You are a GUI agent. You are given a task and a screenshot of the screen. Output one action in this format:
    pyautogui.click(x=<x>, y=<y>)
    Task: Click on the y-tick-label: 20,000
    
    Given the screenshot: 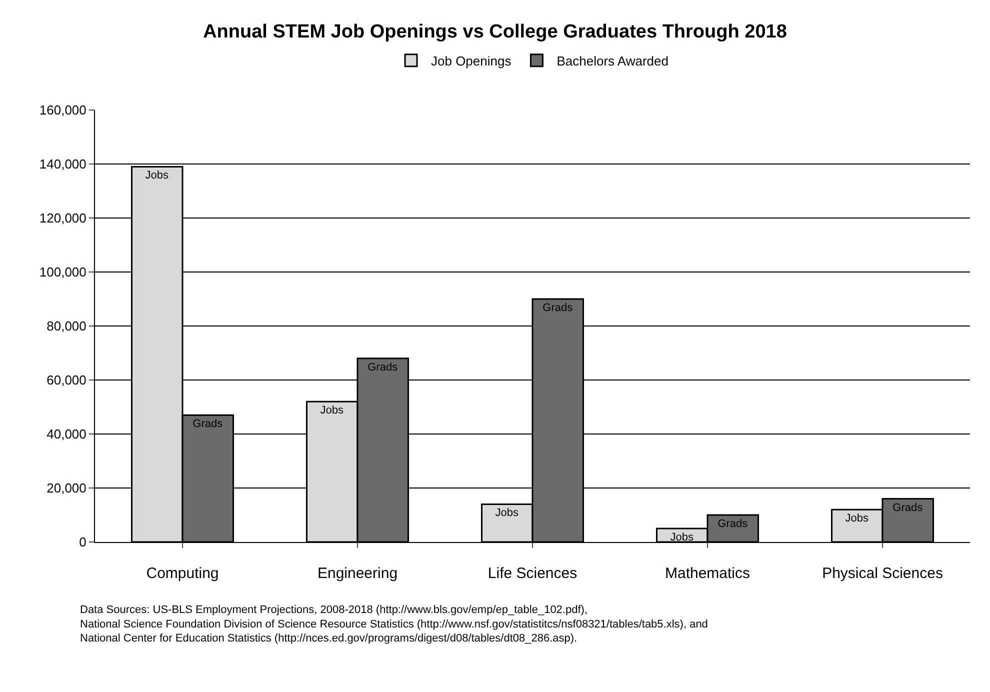 What is the action you would take?
    pyautogui.click(x=66, y=488)
    